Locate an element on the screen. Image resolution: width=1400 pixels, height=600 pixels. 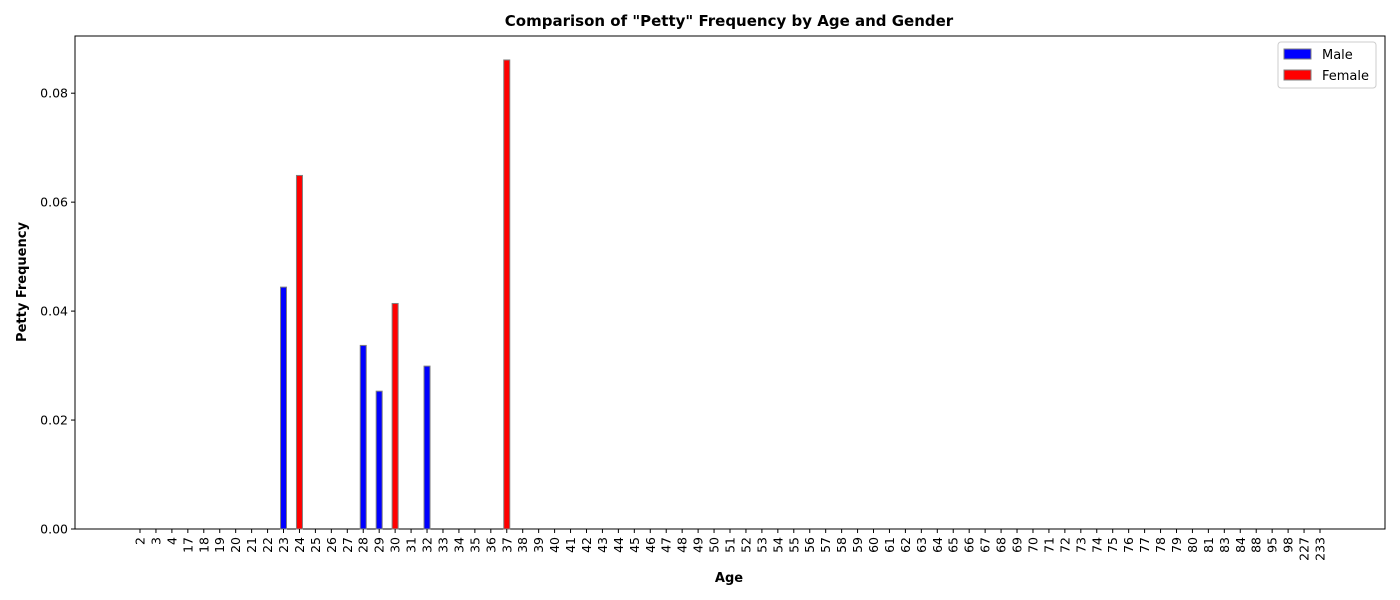
x-tick-label: 42 is located at coordinates (586, 545).